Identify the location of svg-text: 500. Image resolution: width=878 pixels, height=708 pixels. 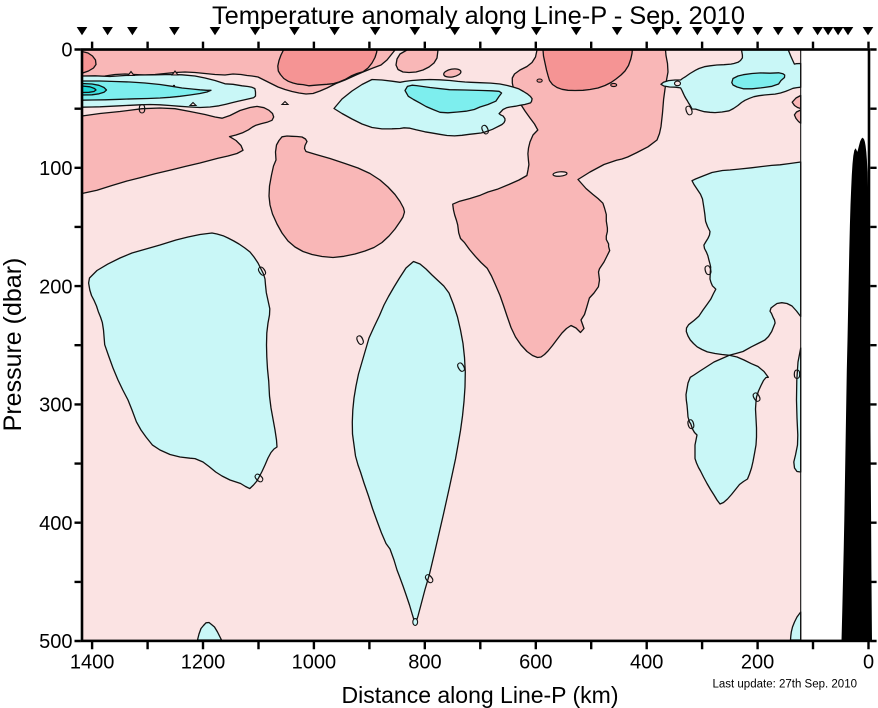
(55, 642).